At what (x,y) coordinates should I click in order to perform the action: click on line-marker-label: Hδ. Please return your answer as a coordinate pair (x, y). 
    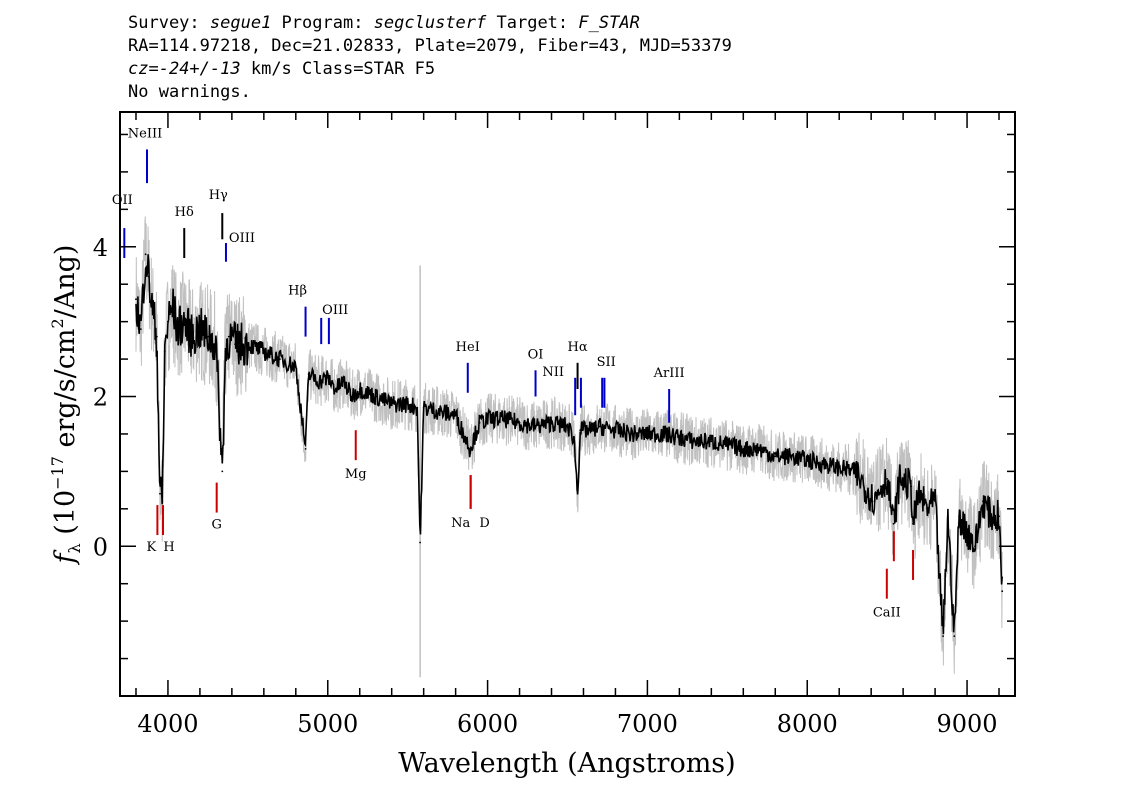
    Looking at the image, I should click on (184, 212).